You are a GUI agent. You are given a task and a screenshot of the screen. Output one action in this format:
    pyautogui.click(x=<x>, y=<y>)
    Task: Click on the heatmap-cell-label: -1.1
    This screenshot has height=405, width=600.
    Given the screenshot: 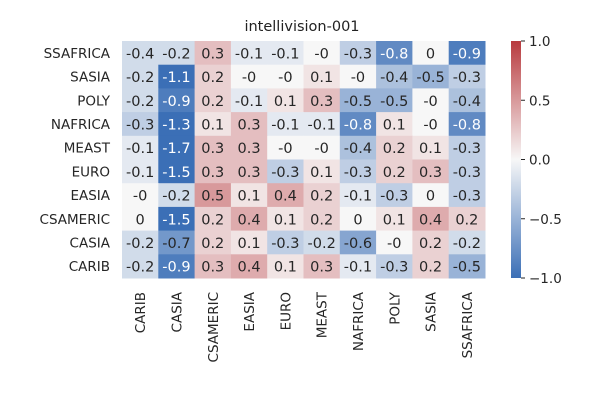 What is the action you would take?
    pyautogui.click(x=176, y=78)
    